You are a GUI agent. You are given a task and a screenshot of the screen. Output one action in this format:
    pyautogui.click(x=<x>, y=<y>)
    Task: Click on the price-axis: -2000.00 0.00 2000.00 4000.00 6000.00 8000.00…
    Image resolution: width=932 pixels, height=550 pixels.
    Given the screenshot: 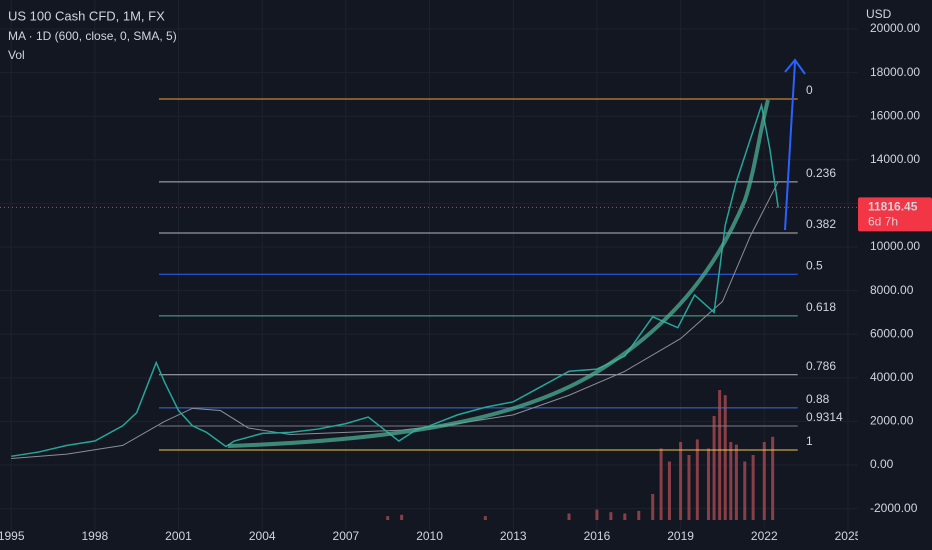 What is the action you would take?
    pyautogui.click(x=895, y=268)
    